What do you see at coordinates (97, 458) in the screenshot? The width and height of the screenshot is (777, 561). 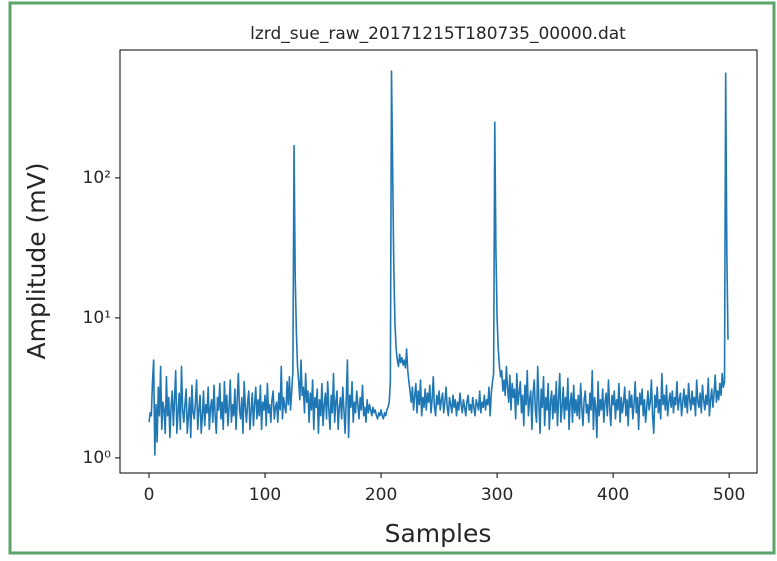 I see `y-tick-label: 10⁰` at bounding box center [97, 458].